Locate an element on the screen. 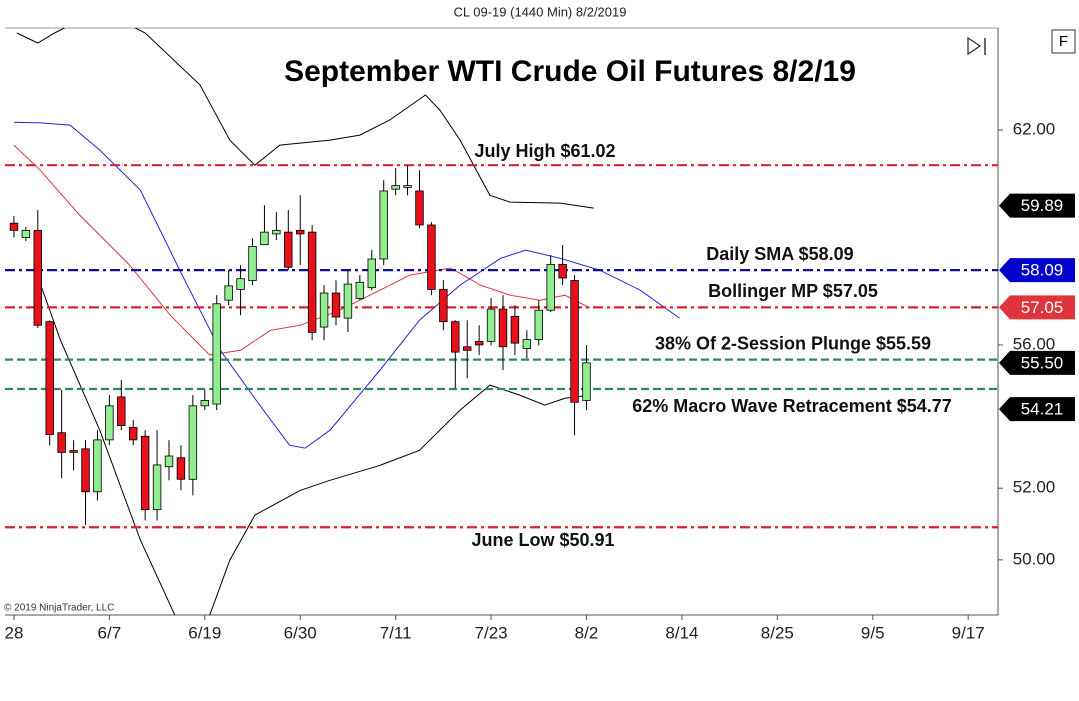 This screenshot has width=1079, height=701. x-tick-label: 7/23 is located at coordinates (491, 632).